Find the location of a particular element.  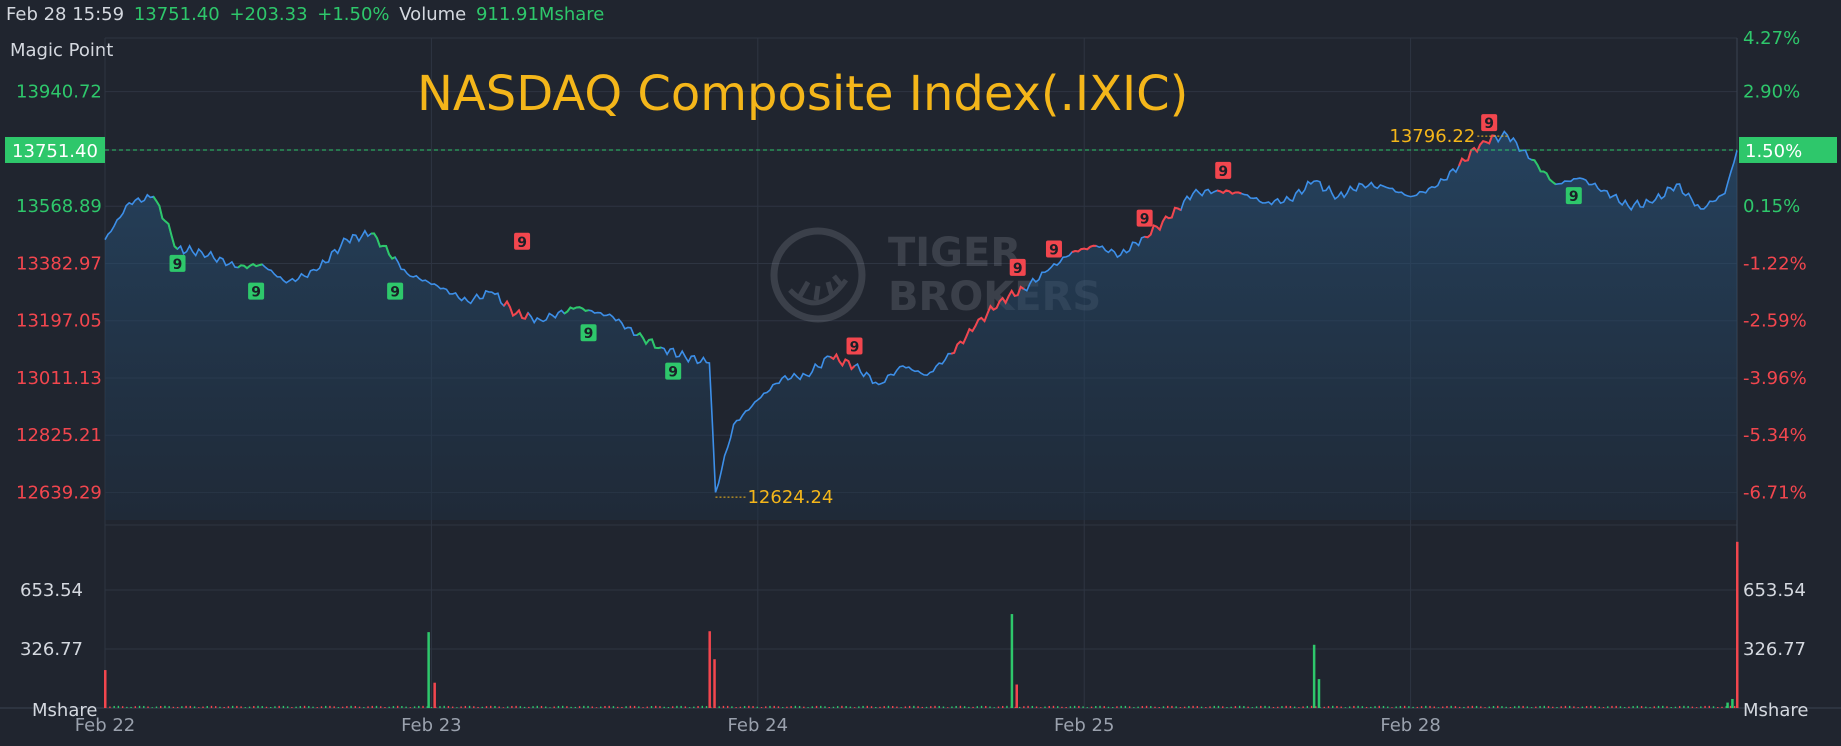

y-axis-left-label: 12825.21 is located at coordinates (59, 435).